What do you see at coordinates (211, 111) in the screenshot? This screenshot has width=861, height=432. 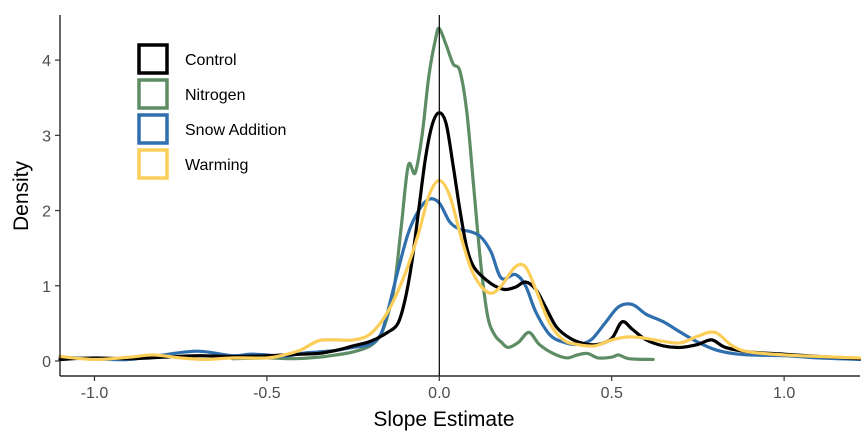 I see `legend: Control Nitrogen Snow Addition Warming` at bounding box center [211, 111].